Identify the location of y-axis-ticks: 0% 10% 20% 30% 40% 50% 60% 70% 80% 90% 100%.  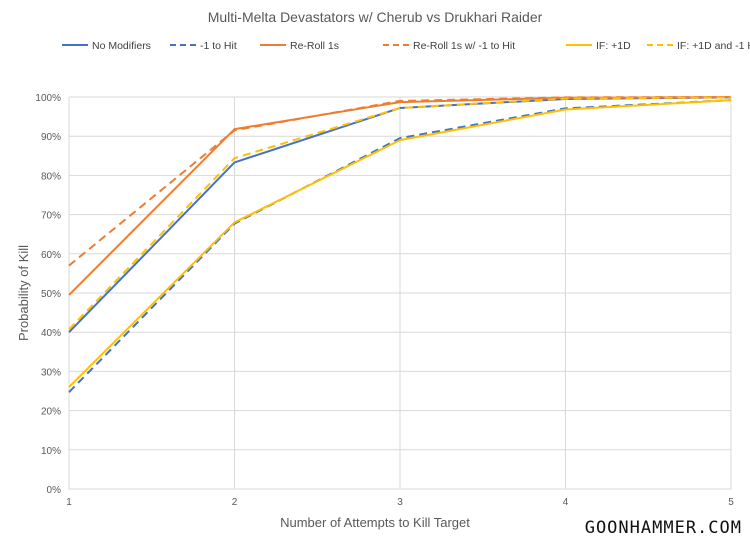
(48, 294).